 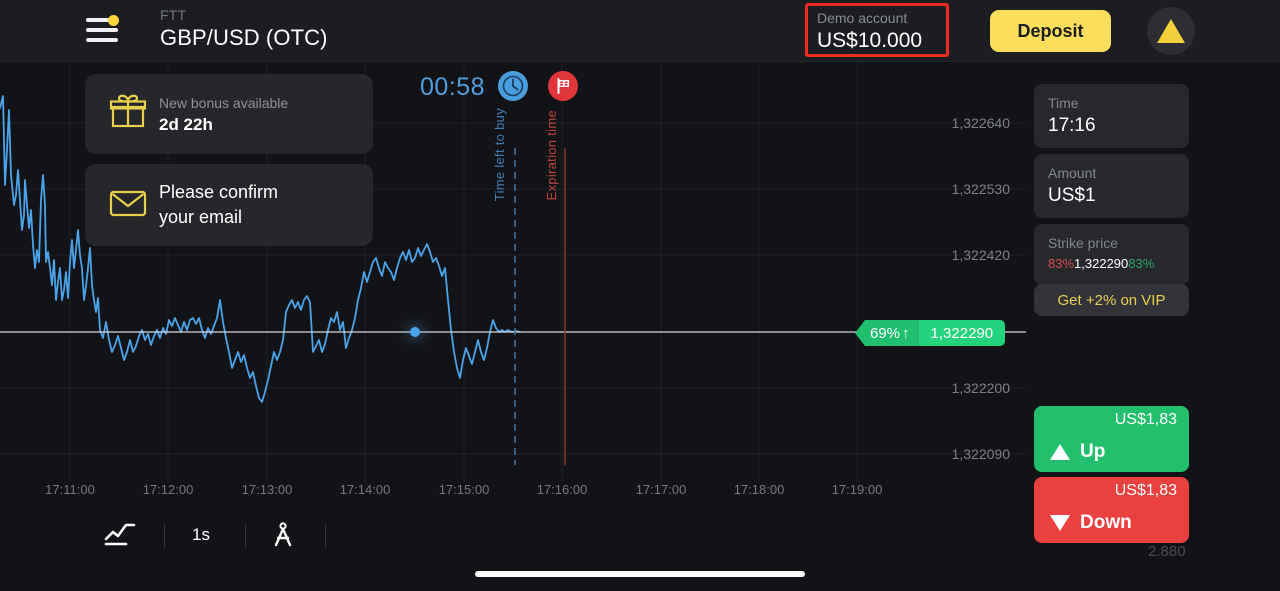 I want to click on notification-email-line1: Please confirm, so click(x=219, y=192).